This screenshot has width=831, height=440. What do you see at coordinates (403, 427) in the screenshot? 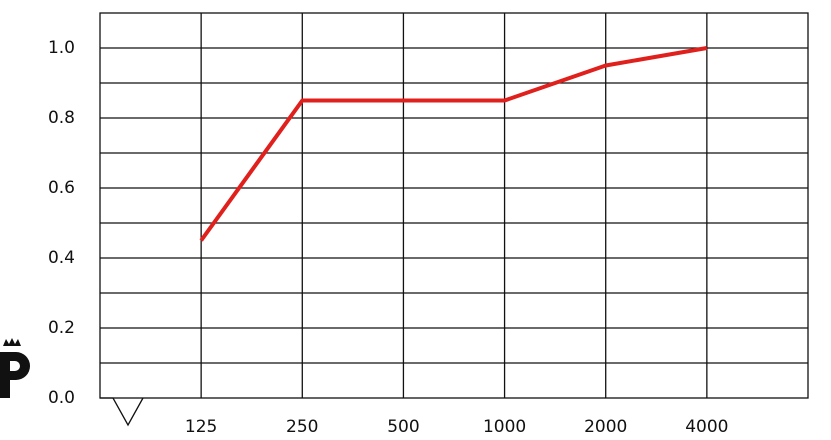
I see `x-tick-label: 500` at bounding box center [403, 427].